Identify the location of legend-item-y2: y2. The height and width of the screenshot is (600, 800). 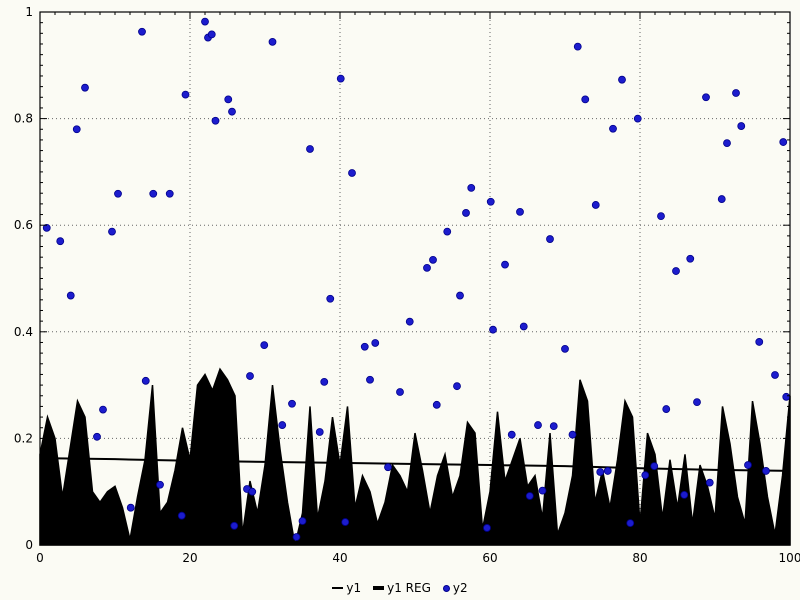
(455, 588).